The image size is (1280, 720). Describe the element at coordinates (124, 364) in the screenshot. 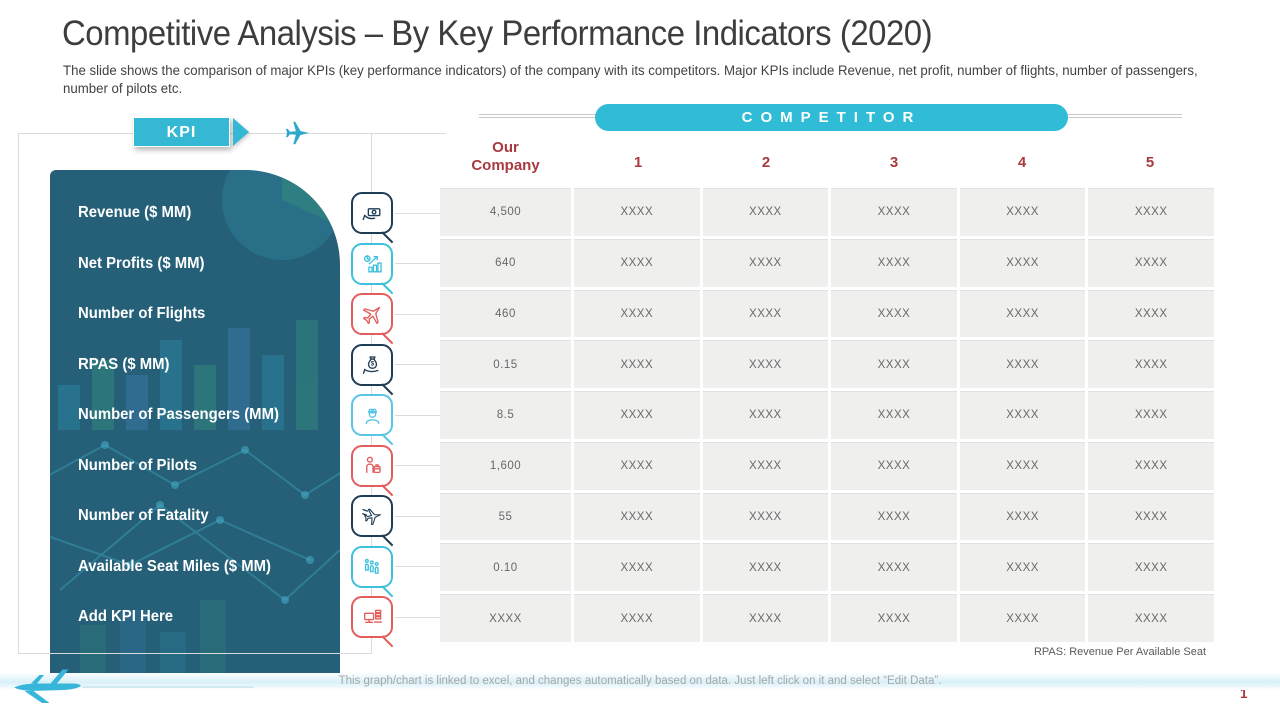

I see `kpi-item-label-3: RPAS ($ MM)` at that location.